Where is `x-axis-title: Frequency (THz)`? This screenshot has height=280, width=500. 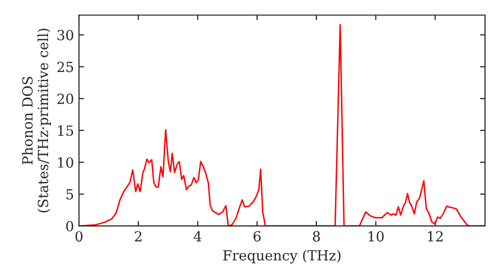
x-axis-title: Frequency (THz) is located at coordinates (281, 257).